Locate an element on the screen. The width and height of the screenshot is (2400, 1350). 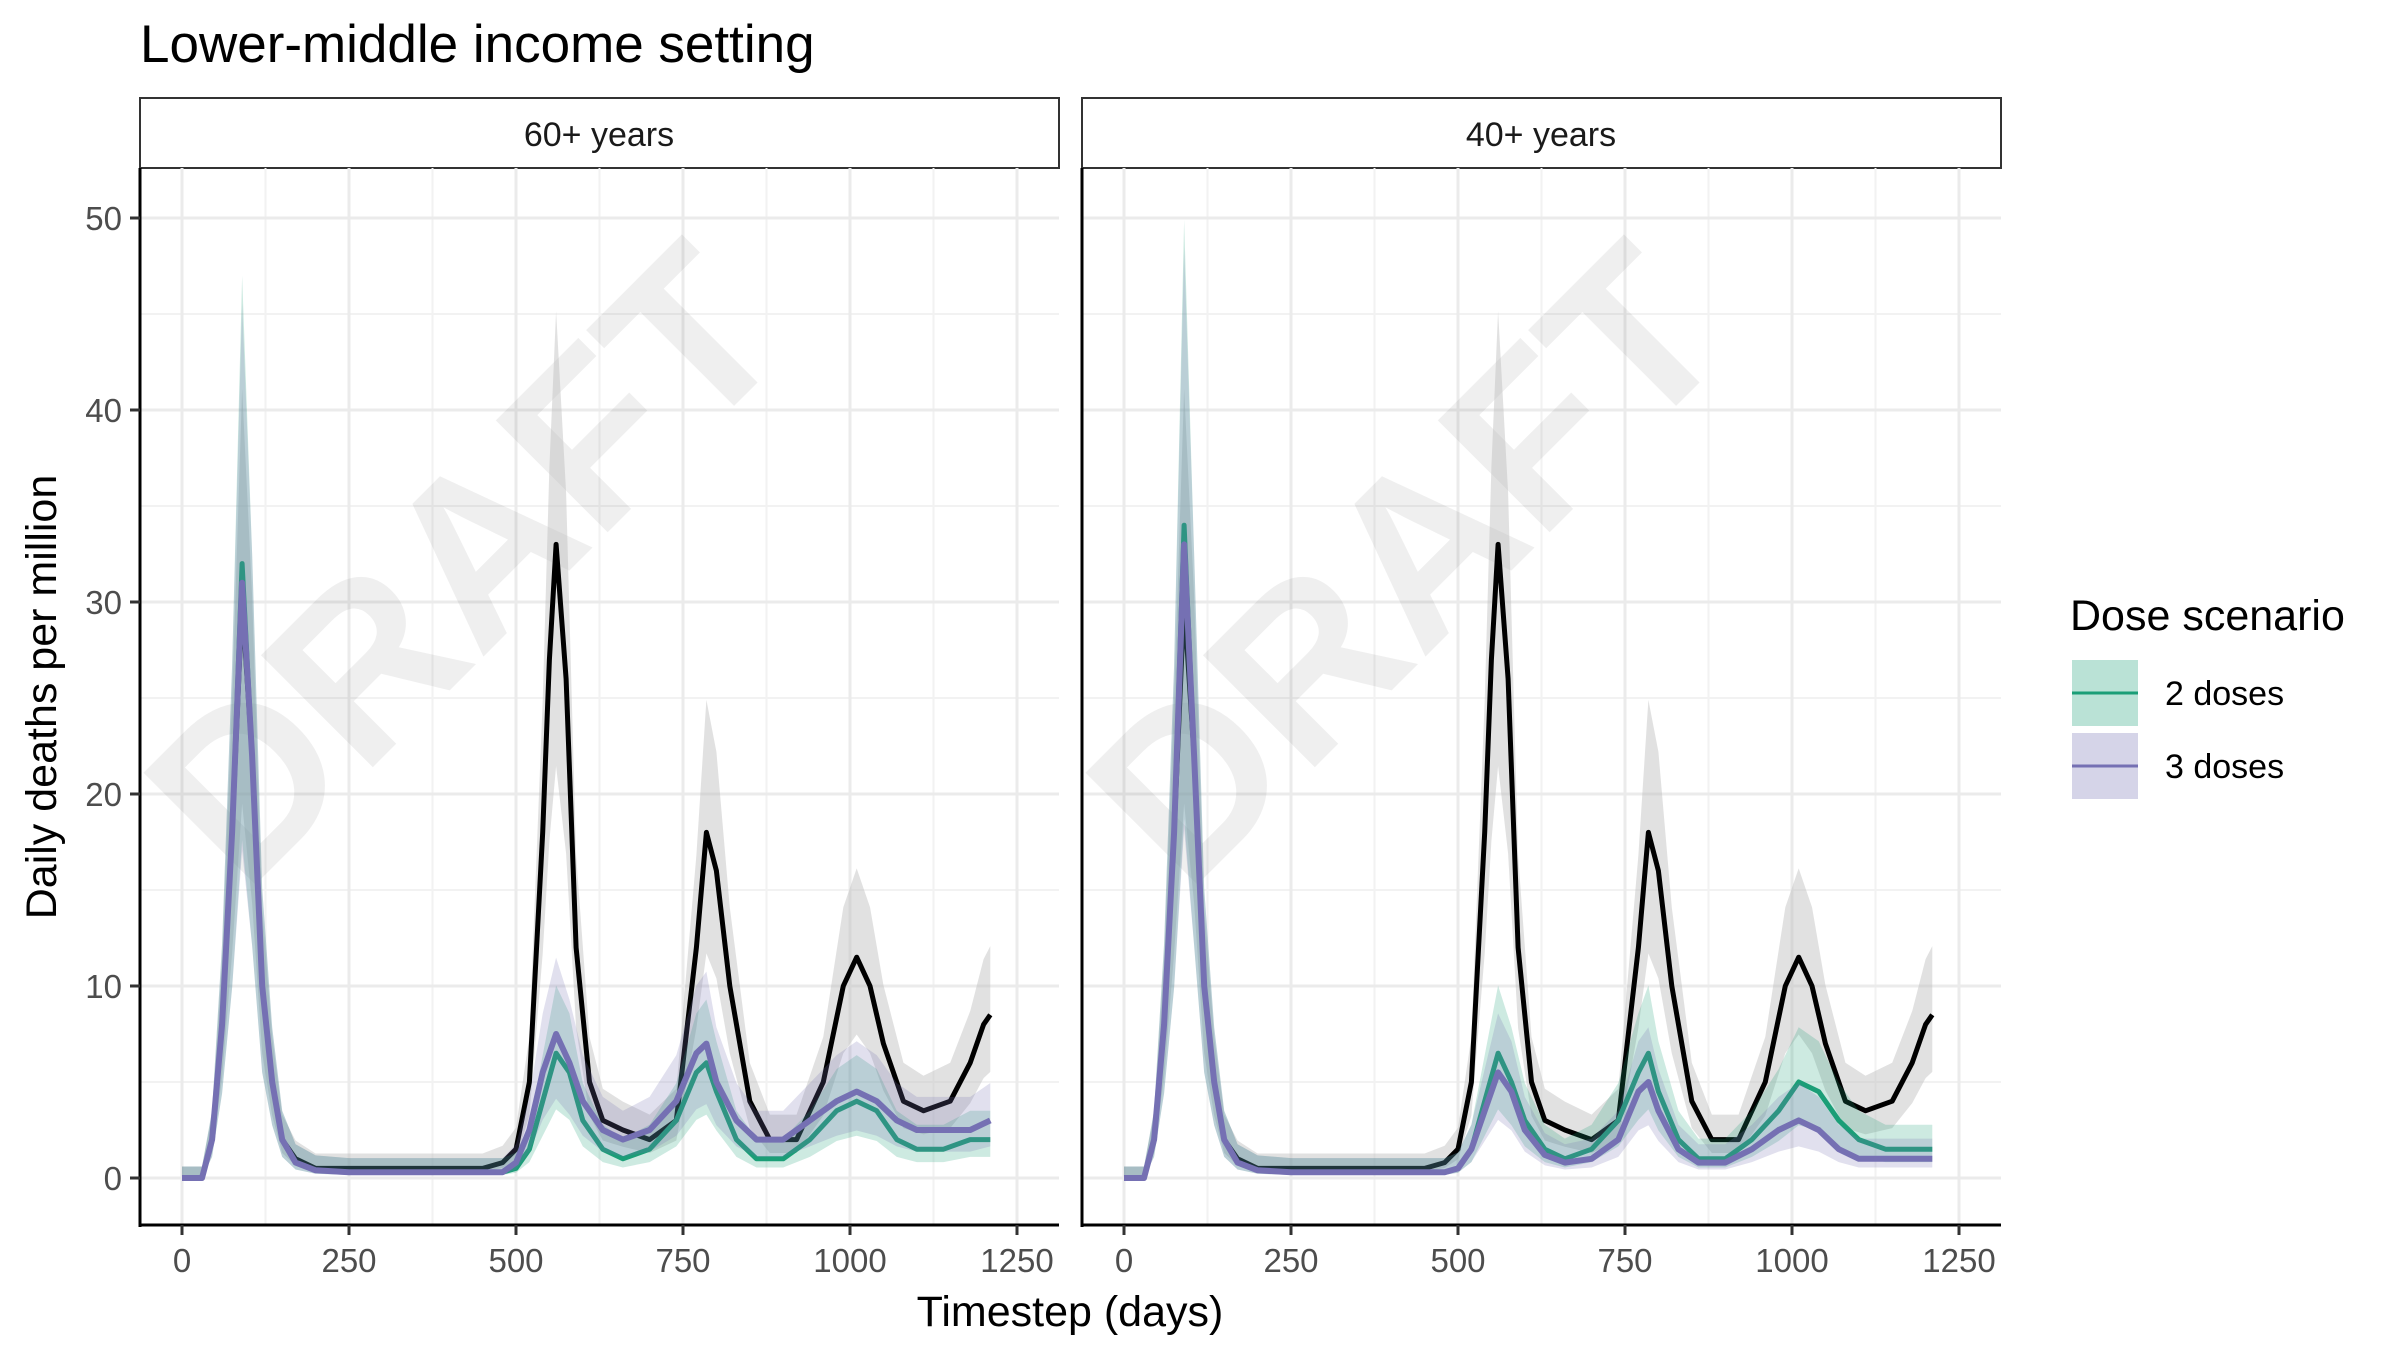
legend-item-3-doses: 3 doses is located at coordinates (2178, 766).